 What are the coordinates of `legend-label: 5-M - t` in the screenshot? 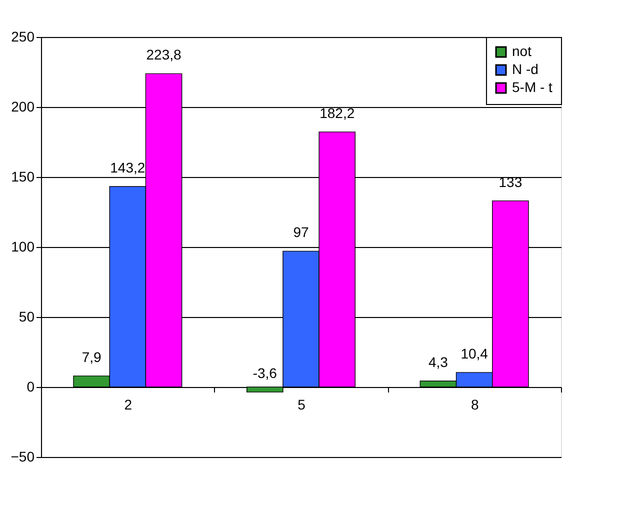 It's located at (532, 87).